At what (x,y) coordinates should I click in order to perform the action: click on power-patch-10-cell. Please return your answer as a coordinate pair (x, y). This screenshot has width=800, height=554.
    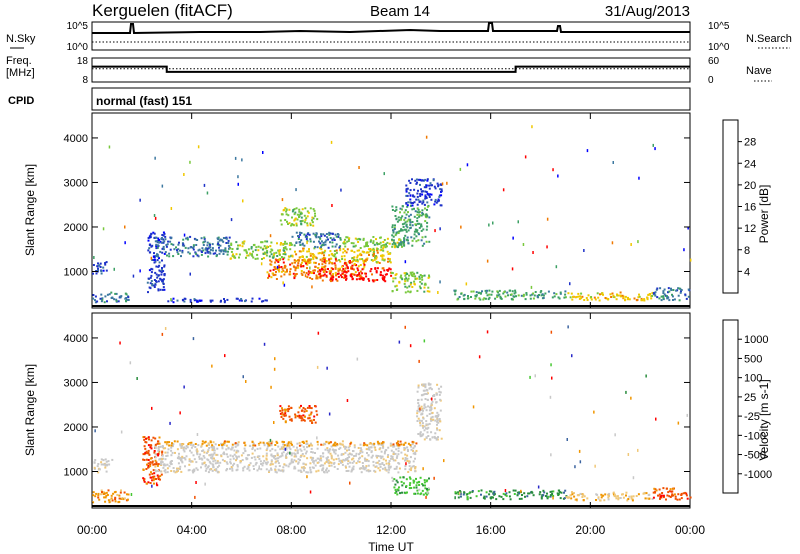
    Looking at the image, I should click on (310, 225).